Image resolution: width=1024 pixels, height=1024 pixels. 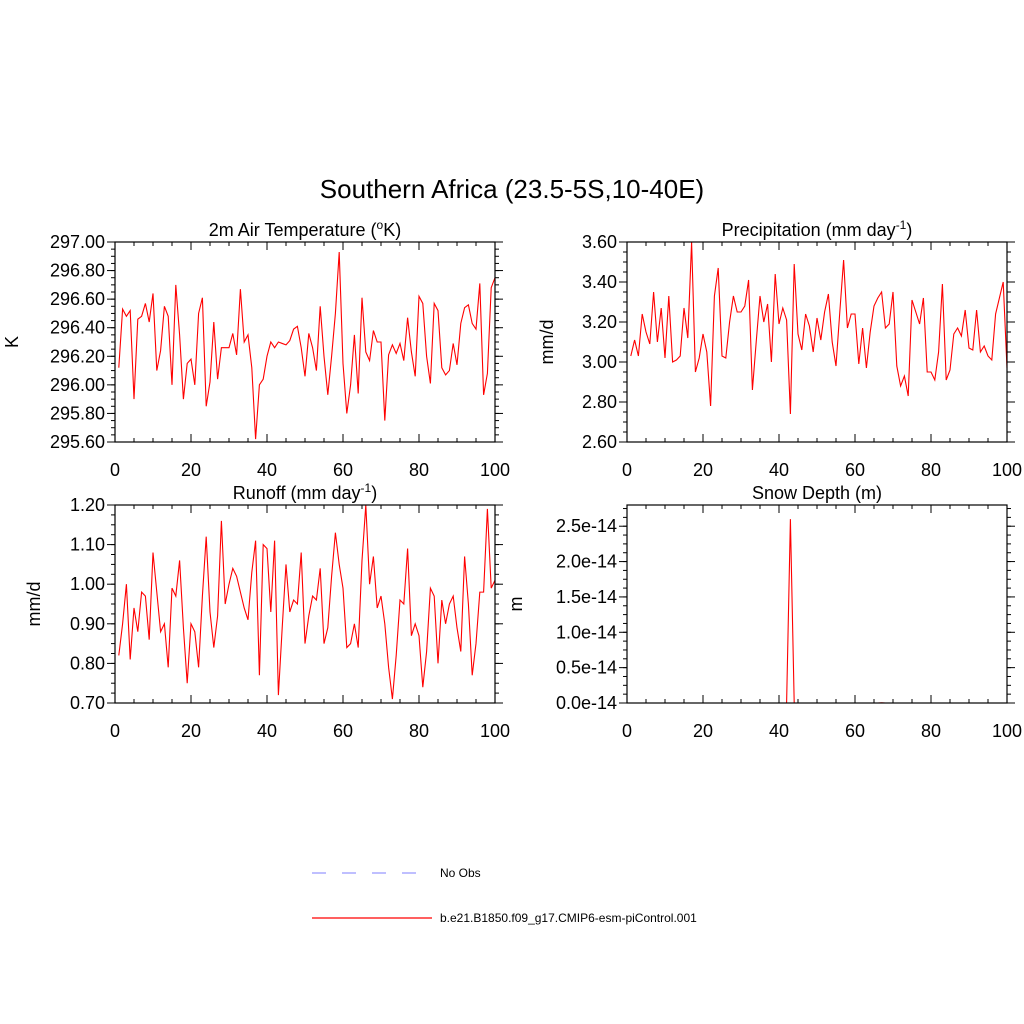 What do you see at coordinates (516, 604) in the screenshot?
I see `y-axis-label: m` at bounding box center [516, 604].